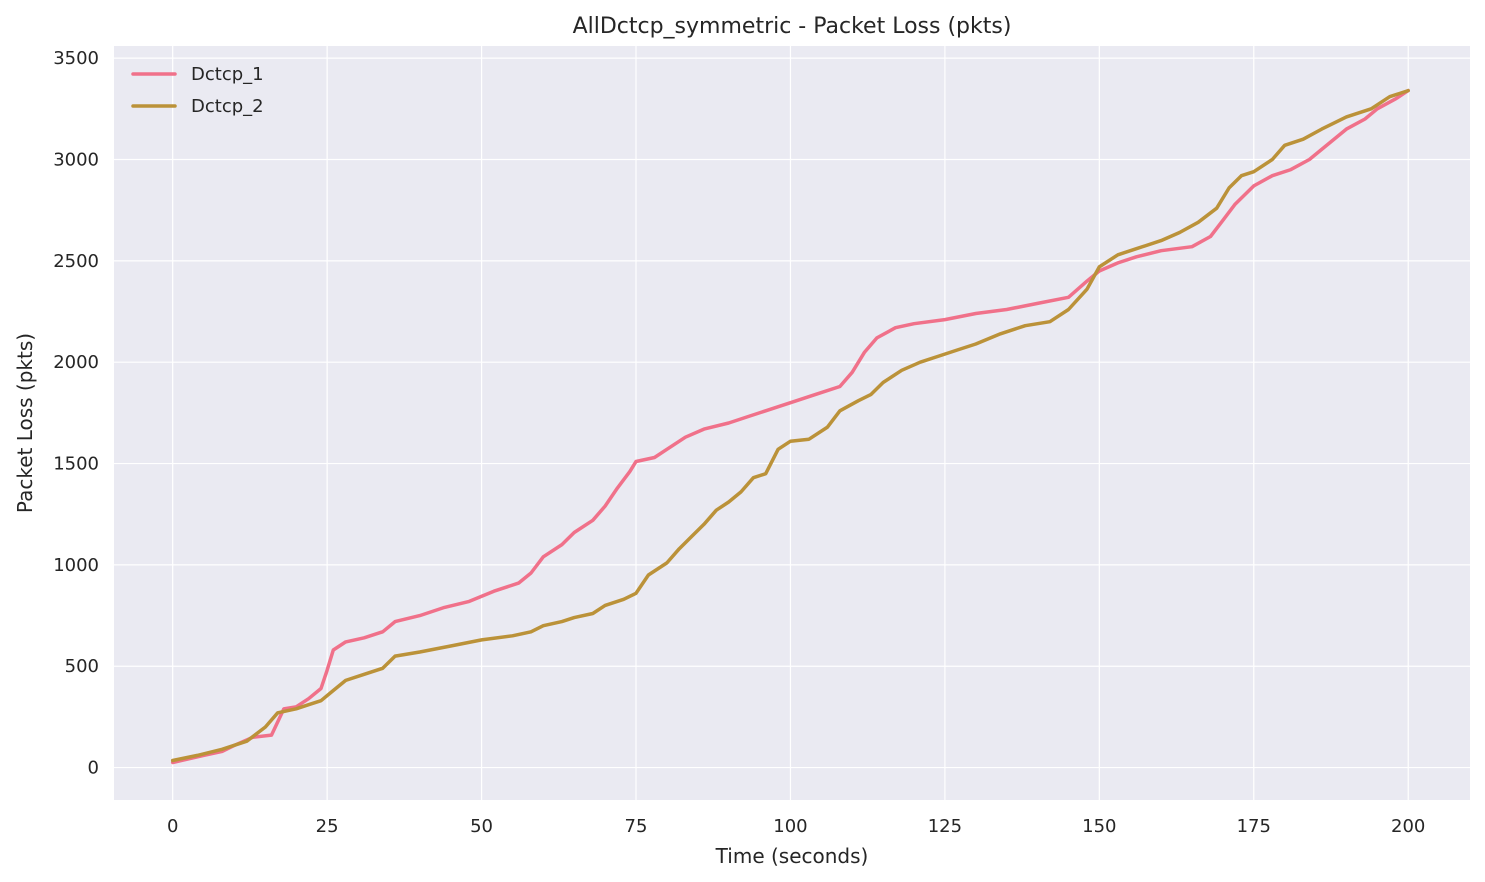 The image size is (1485, 882). Describe the element at coordinates (481, 826) in the screenshot. I see `x-tick-label: 50` at that location.